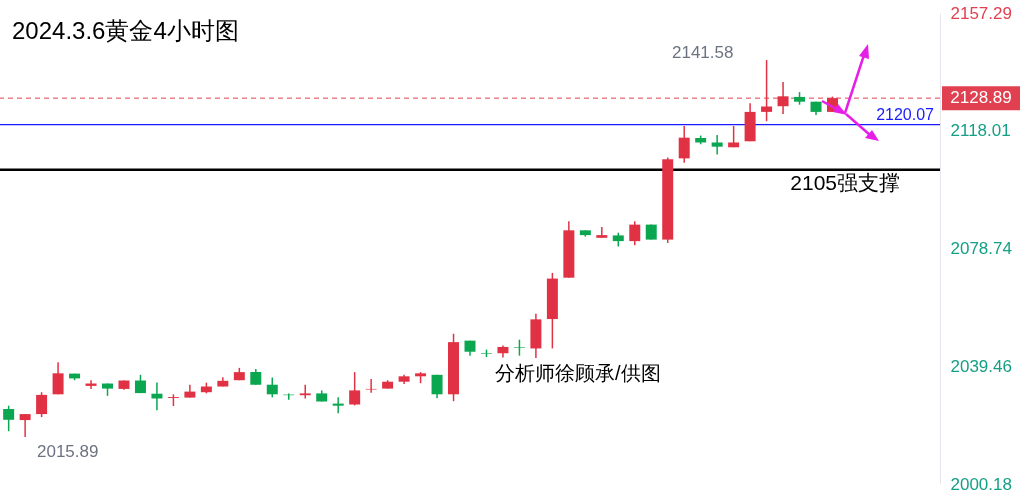 This screenshot has width=1021, height=495. Describe the element at coordinates (981, 484) in the screenshot. I see `y-tick-label: 2000.18` at that location.